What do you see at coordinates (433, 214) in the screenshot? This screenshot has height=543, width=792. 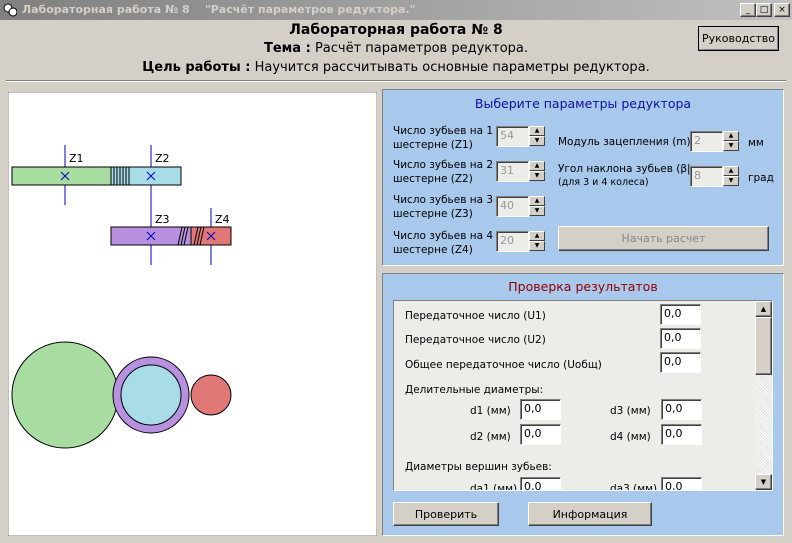 I see `line: шестерне (Z3)` at bounding box center [433, 214].